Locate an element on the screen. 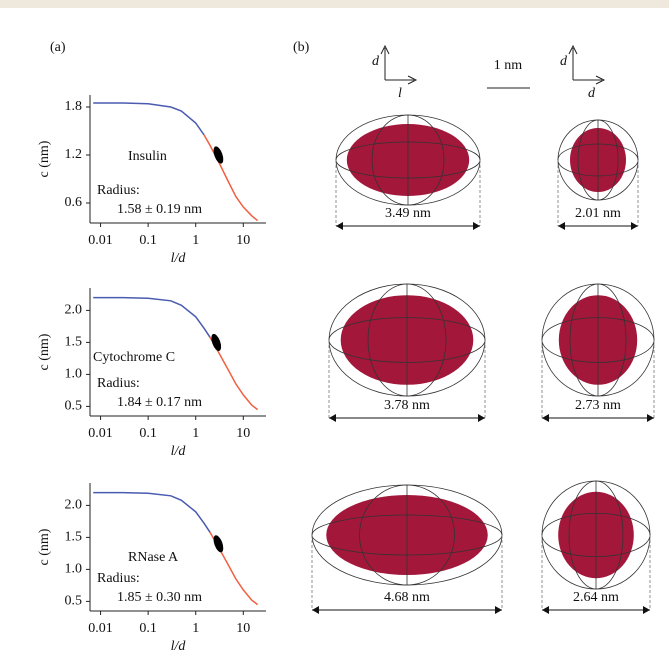 This screenshot has height=662, width=669. radius-value: 1.85 ± 0.30 nm is located at coordinates (159, 597).